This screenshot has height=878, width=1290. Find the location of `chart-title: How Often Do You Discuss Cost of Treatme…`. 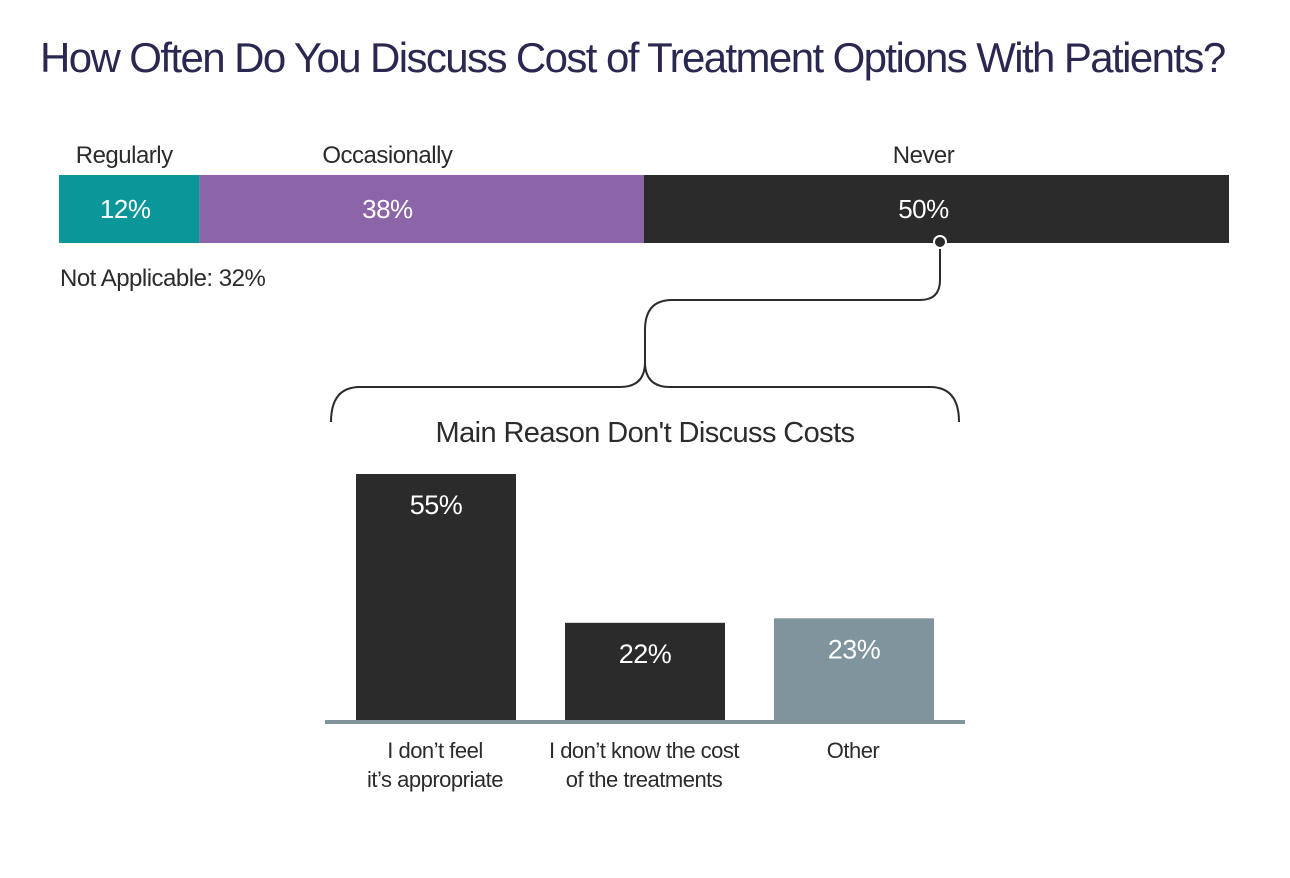

chart-title: How Often Do You Discuss Cost of Treatme… is located at coordinates (633, 57).